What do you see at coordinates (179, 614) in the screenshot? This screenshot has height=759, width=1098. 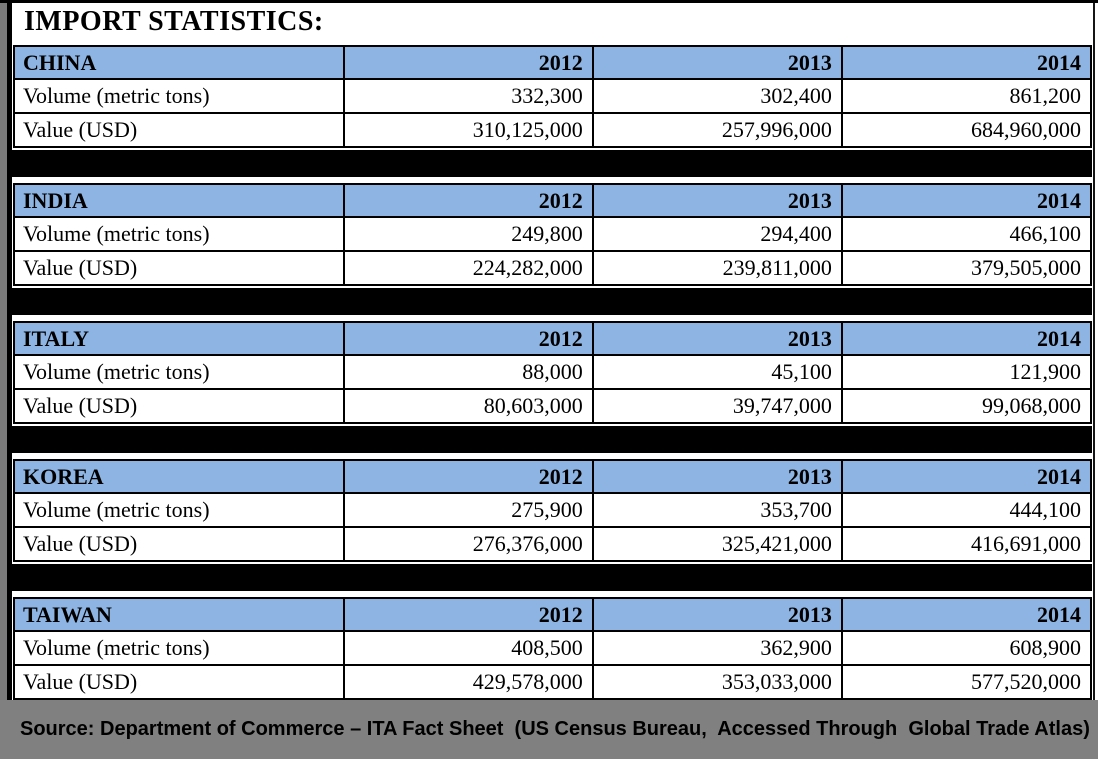 I see `country-name: TAIWAN` at bounding box center [179, 614].